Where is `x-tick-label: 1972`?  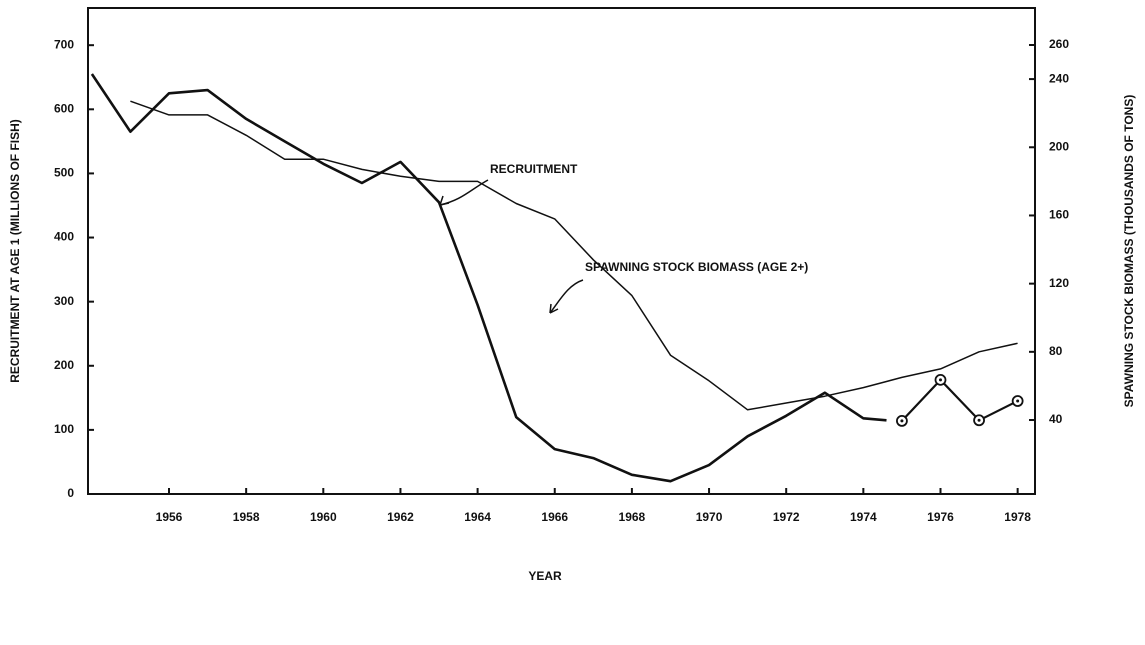
x-tick-label: 1972 is located at coordinates (786, 517).